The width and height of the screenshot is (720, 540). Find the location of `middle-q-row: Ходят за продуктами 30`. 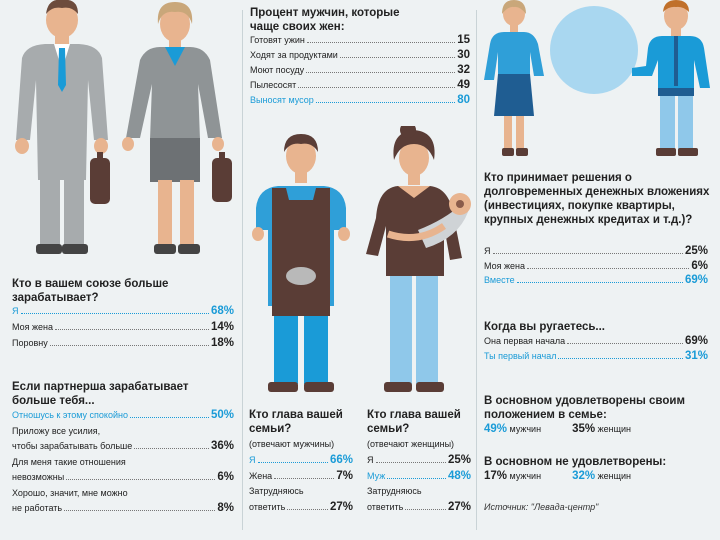

middle-q-row: Ходят за продуктами 30 is located at coordinates (360, 55).